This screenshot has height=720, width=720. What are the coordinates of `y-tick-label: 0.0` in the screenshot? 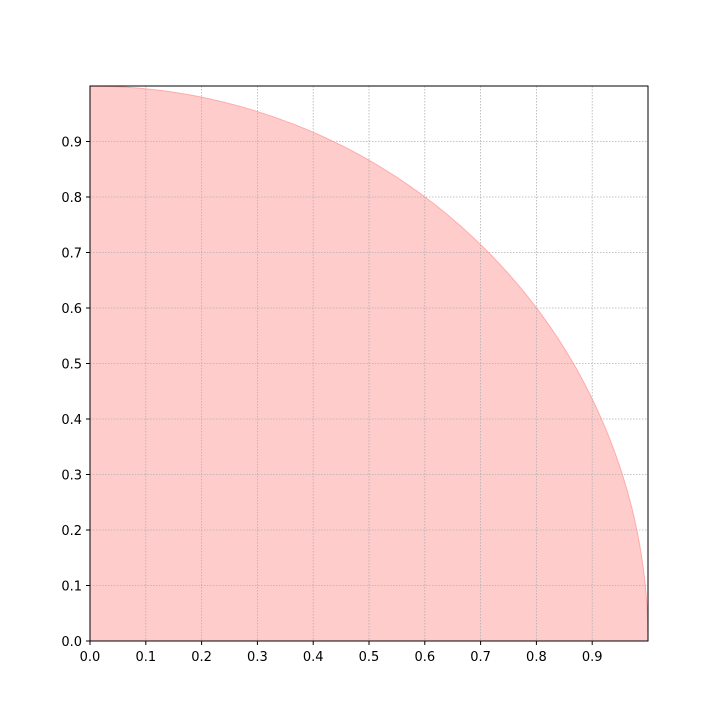 It's located at (71, 642).